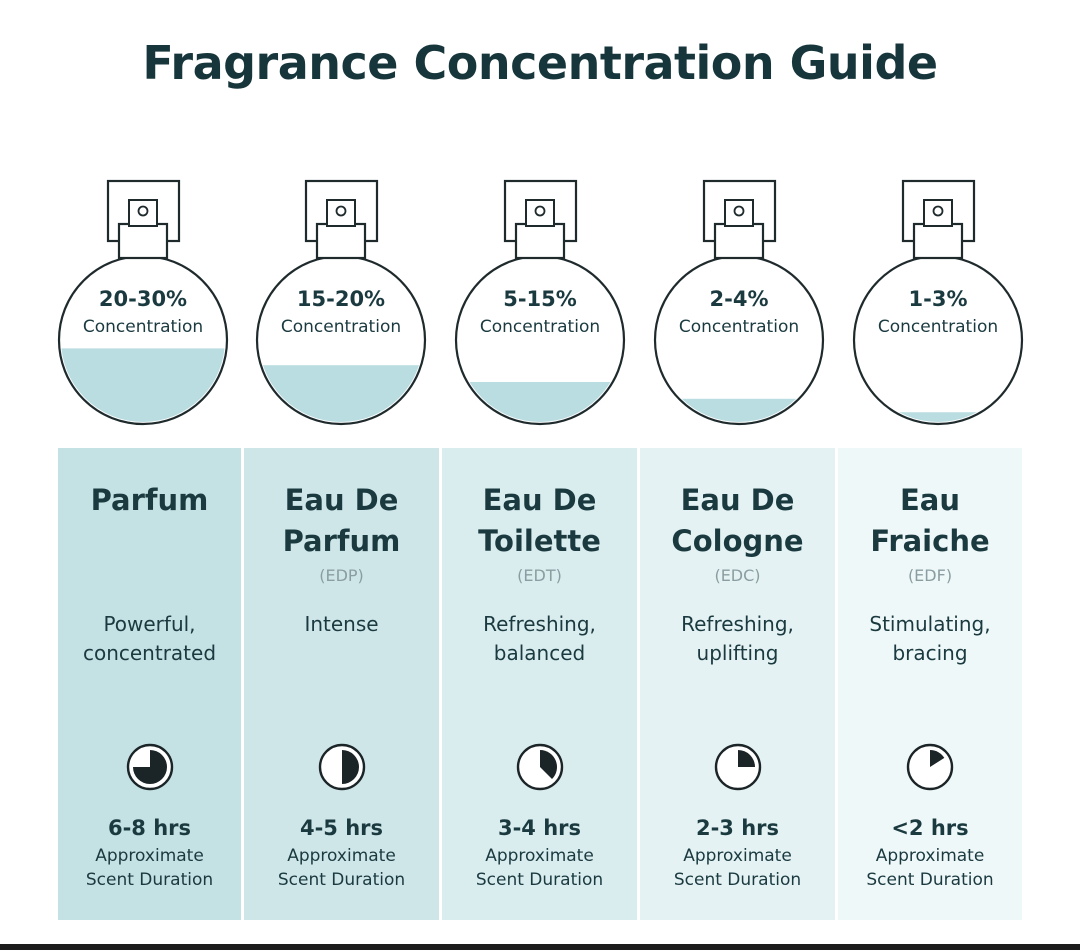 Image resolution: width=1080 pixels, height=950 pixels. Describe the element at coordinates (149, 638) in the screenshot. I see `fragrance-description: Powerful, concentrated` at that location.